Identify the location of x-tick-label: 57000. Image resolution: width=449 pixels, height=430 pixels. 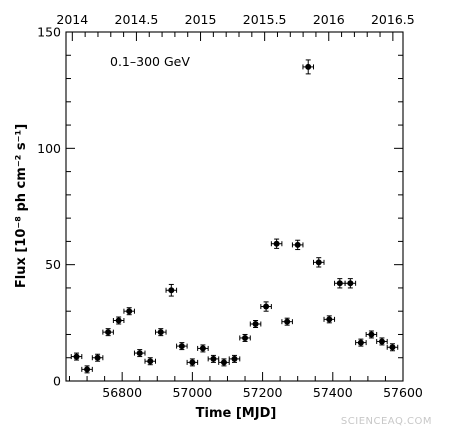
(192, 392).